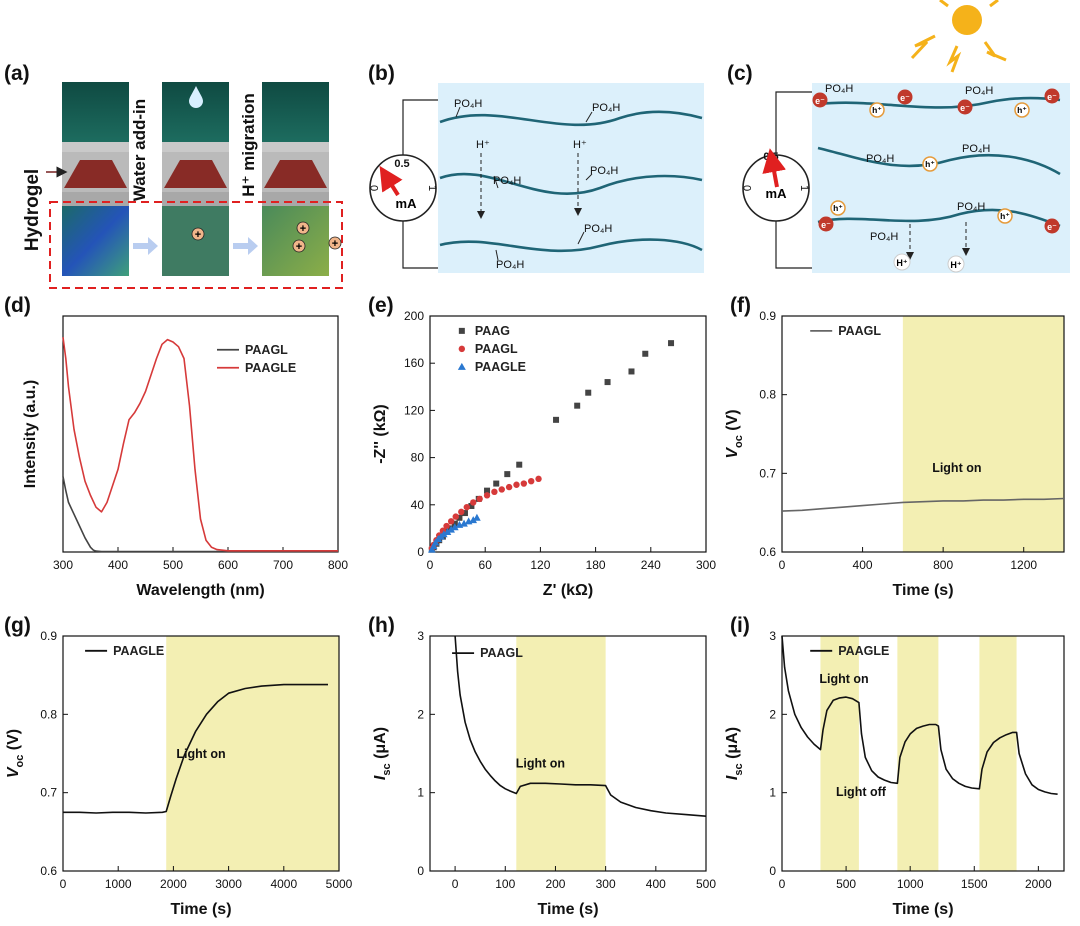 The image size is (1080, 926). Describe the element at coordinates (901, 263) in the screenshot. I see `svg-text: H⁺` at that location.